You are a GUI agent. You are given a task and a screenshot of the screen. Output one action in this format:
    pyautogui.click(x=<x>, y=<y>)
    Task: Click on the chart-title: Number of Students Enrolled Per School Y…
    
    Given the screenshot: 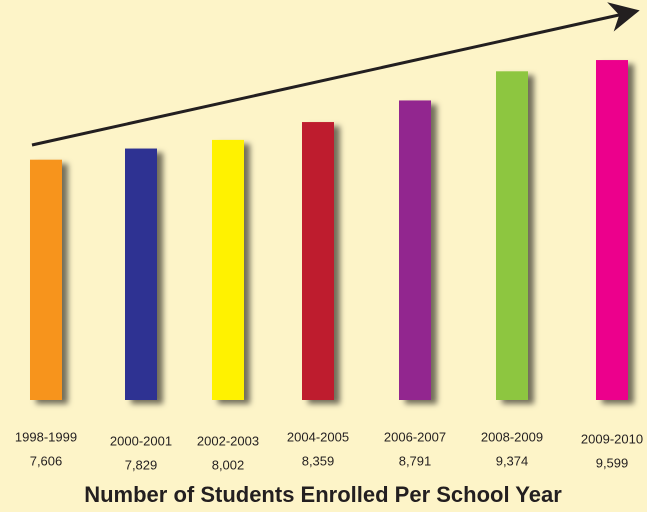 What is the action you would take?
    pyautogui.click(x=323, y=494)
    